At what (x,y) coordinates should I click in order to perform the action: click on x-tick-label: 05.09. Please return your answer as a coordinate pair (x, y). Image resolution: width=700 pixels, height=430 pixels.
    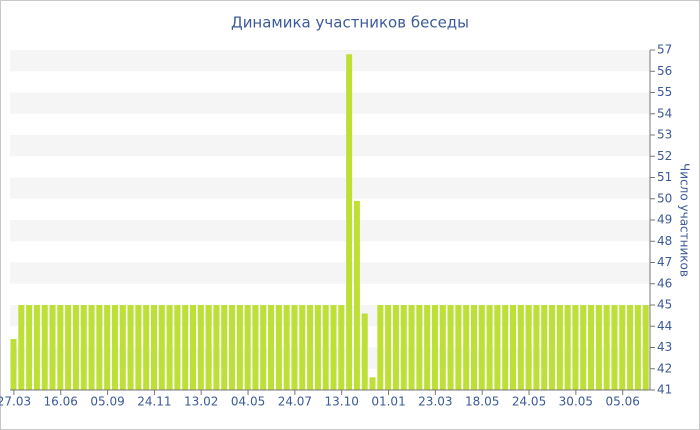
    Looking at the image, I should click on (107, 402).